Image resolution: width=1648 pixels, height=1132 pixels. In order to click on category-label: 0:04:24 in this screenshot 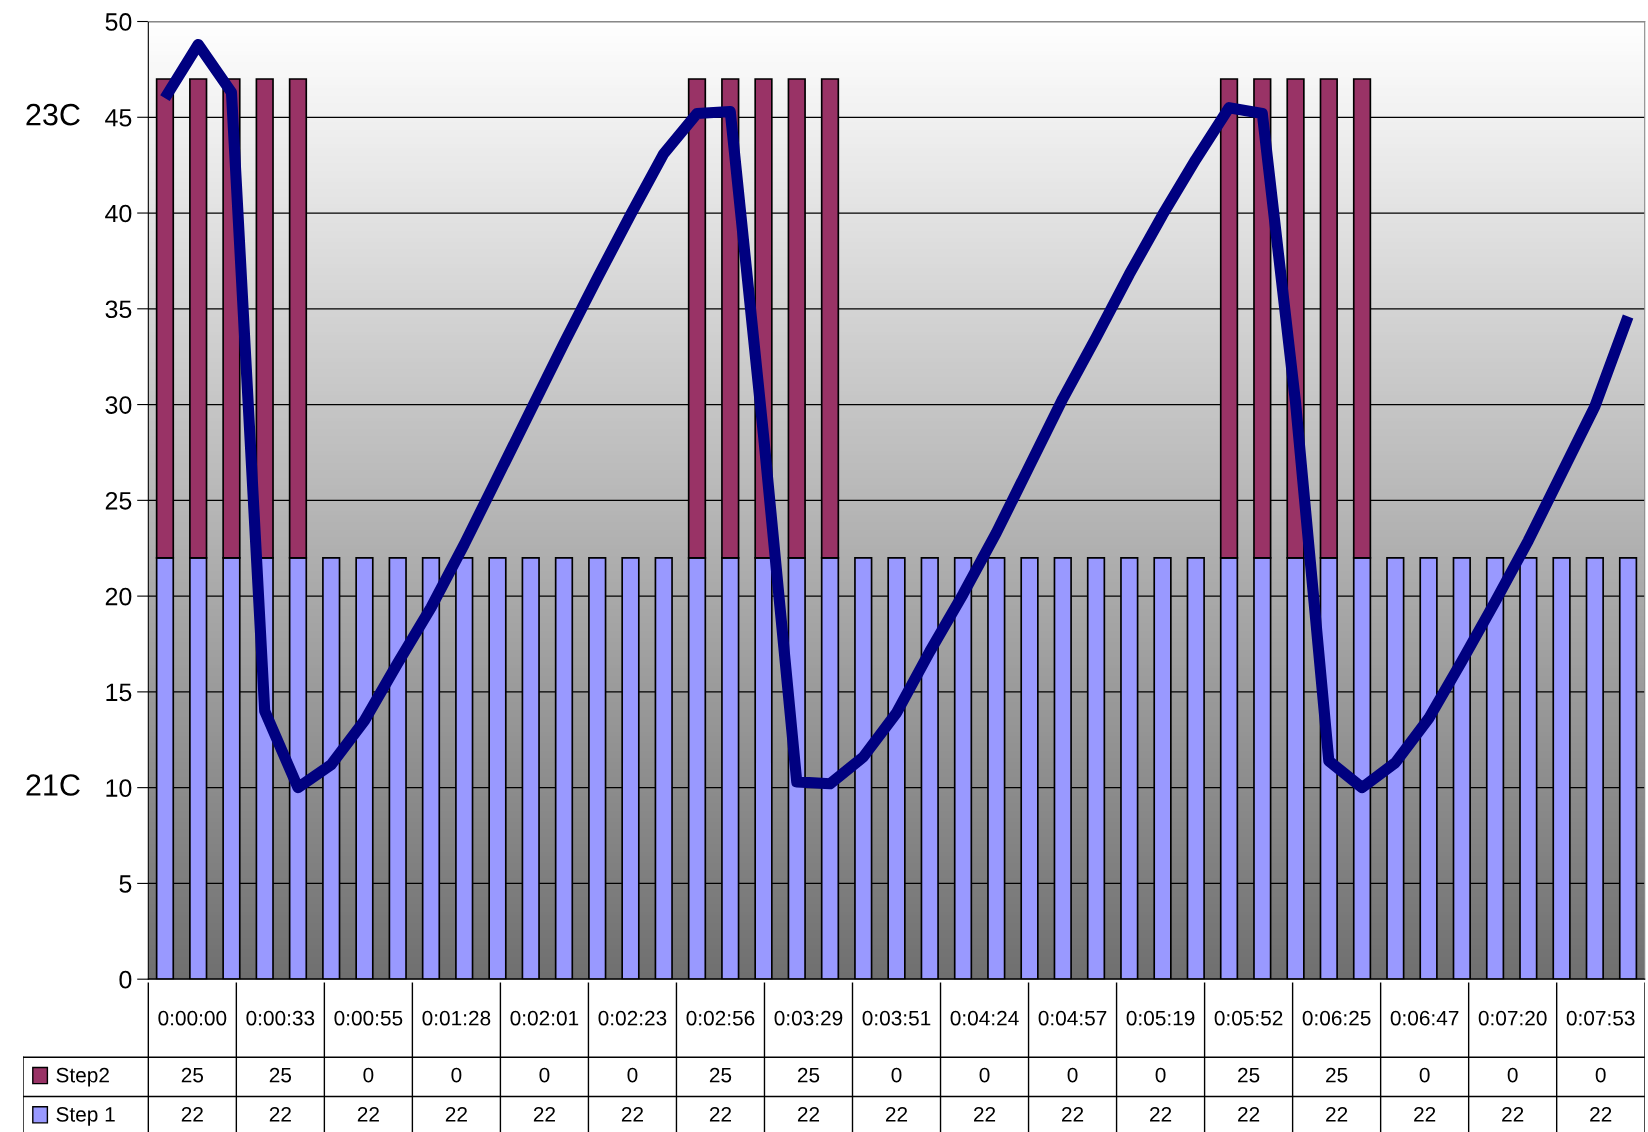, I will do `click(984, 1018)`.